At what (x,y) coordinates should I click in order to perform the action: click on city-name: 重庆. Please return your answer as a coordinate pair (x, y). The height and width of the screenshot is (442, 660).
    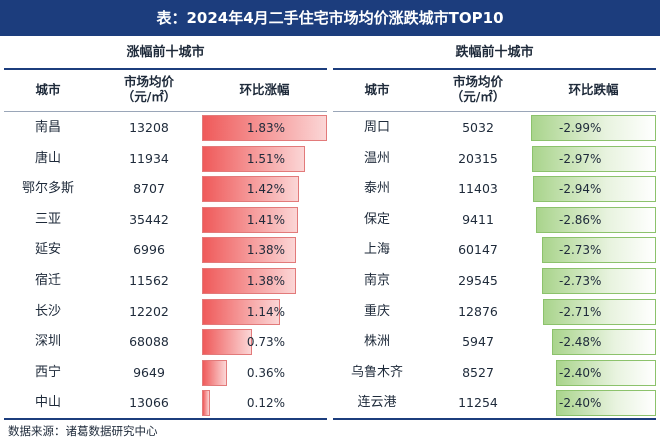
    Looking at the image, I should click on (376, 311).